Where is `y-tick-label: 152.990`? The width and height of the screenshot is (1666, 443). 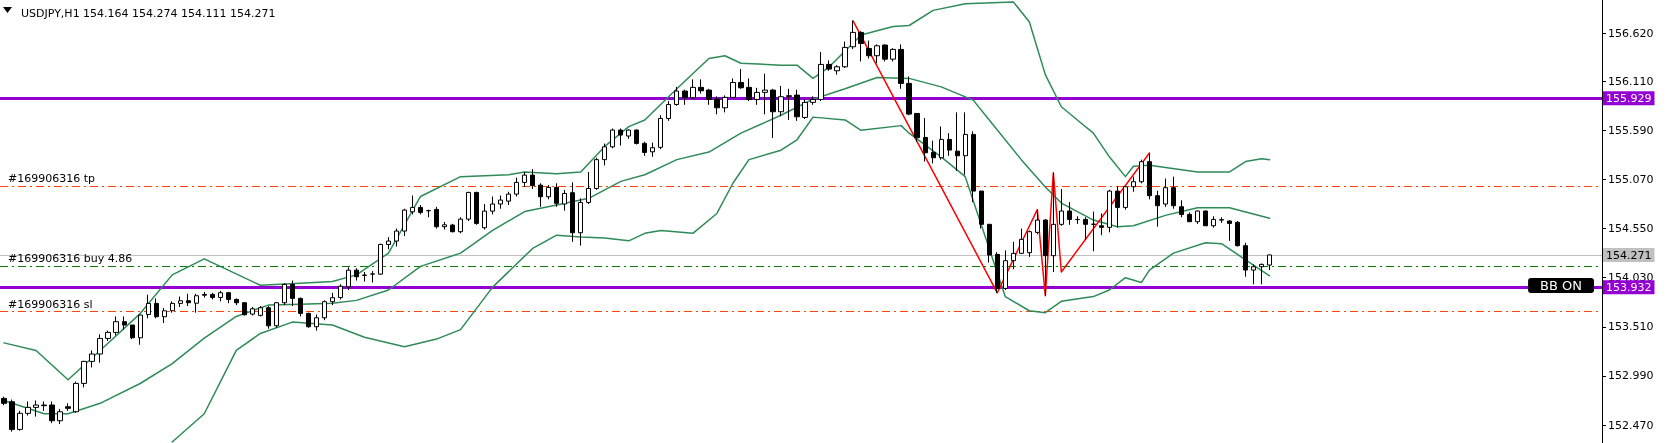 y-tick-label: 152.990 is located at coordinates (1631, 376).